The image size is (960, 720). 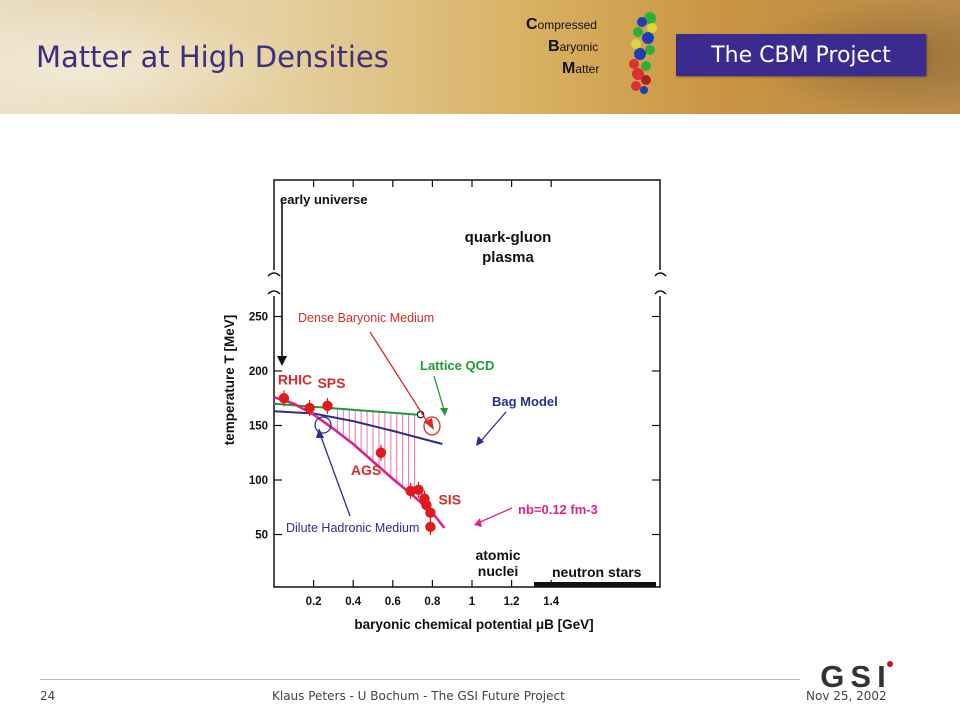 What do you see at coordinates (890, 664) in the screenshot?
I see `gsi-dot` at bounding box center [890, 664].